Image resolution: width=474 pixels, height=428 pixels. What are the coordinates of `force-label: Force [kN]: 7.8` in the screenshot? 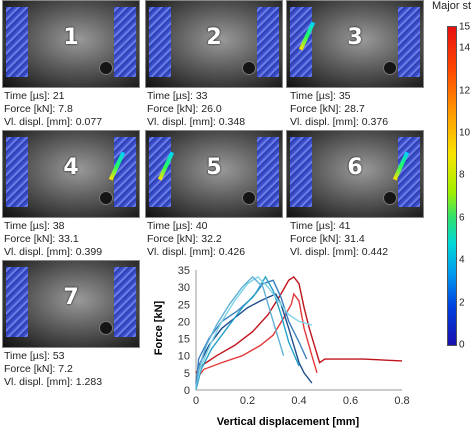 It's located at (38, 109).